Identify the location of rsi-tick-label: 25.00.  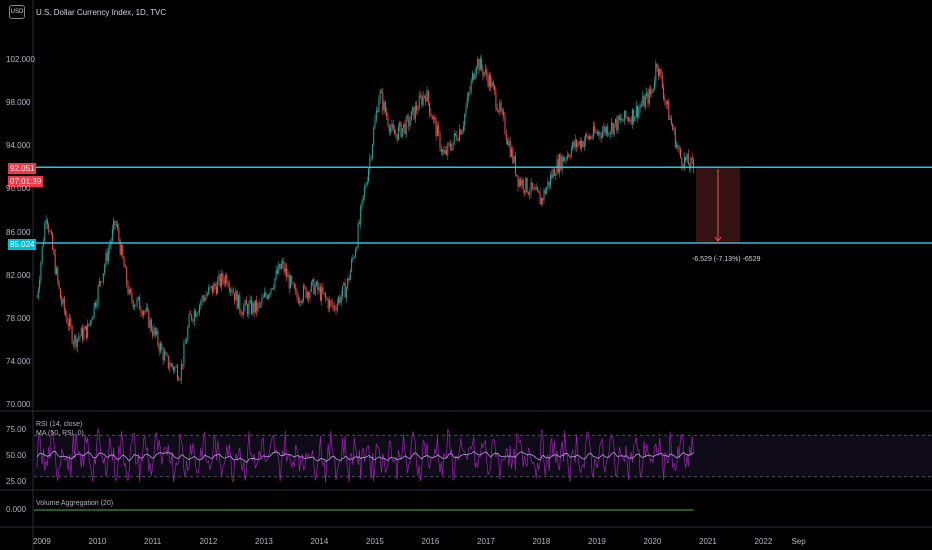
(16, 481).